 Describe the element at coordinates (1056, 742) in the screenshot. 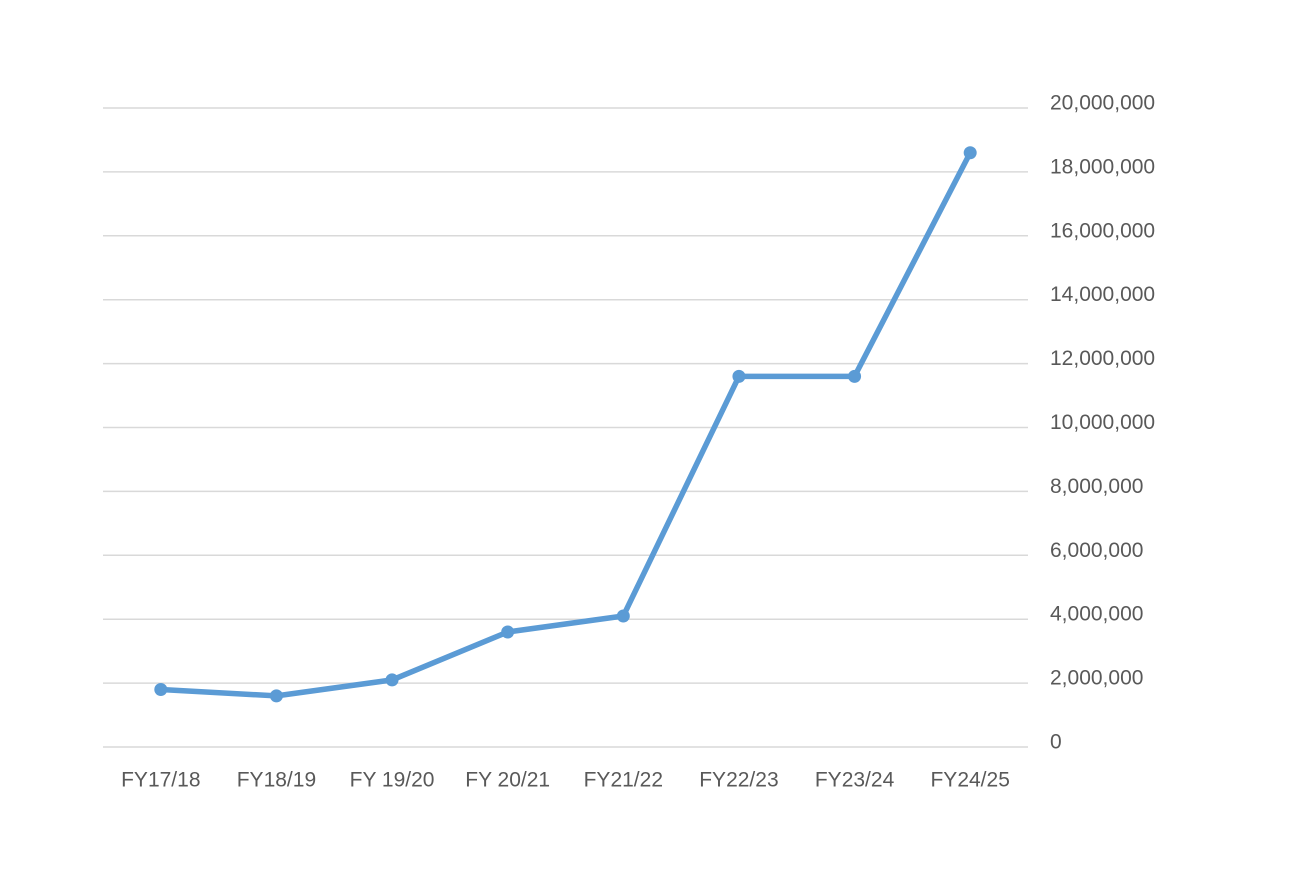

I see `y-tick-label: 0` at that location.